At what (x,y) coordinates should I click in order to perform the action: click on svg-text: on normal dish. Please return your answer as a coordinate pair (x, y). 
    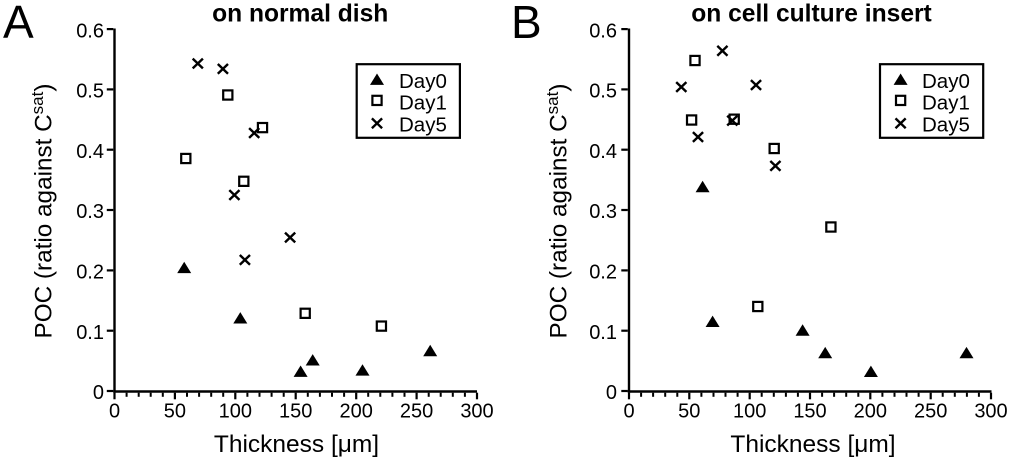
    Looking at the image, I should click on (300, 14).